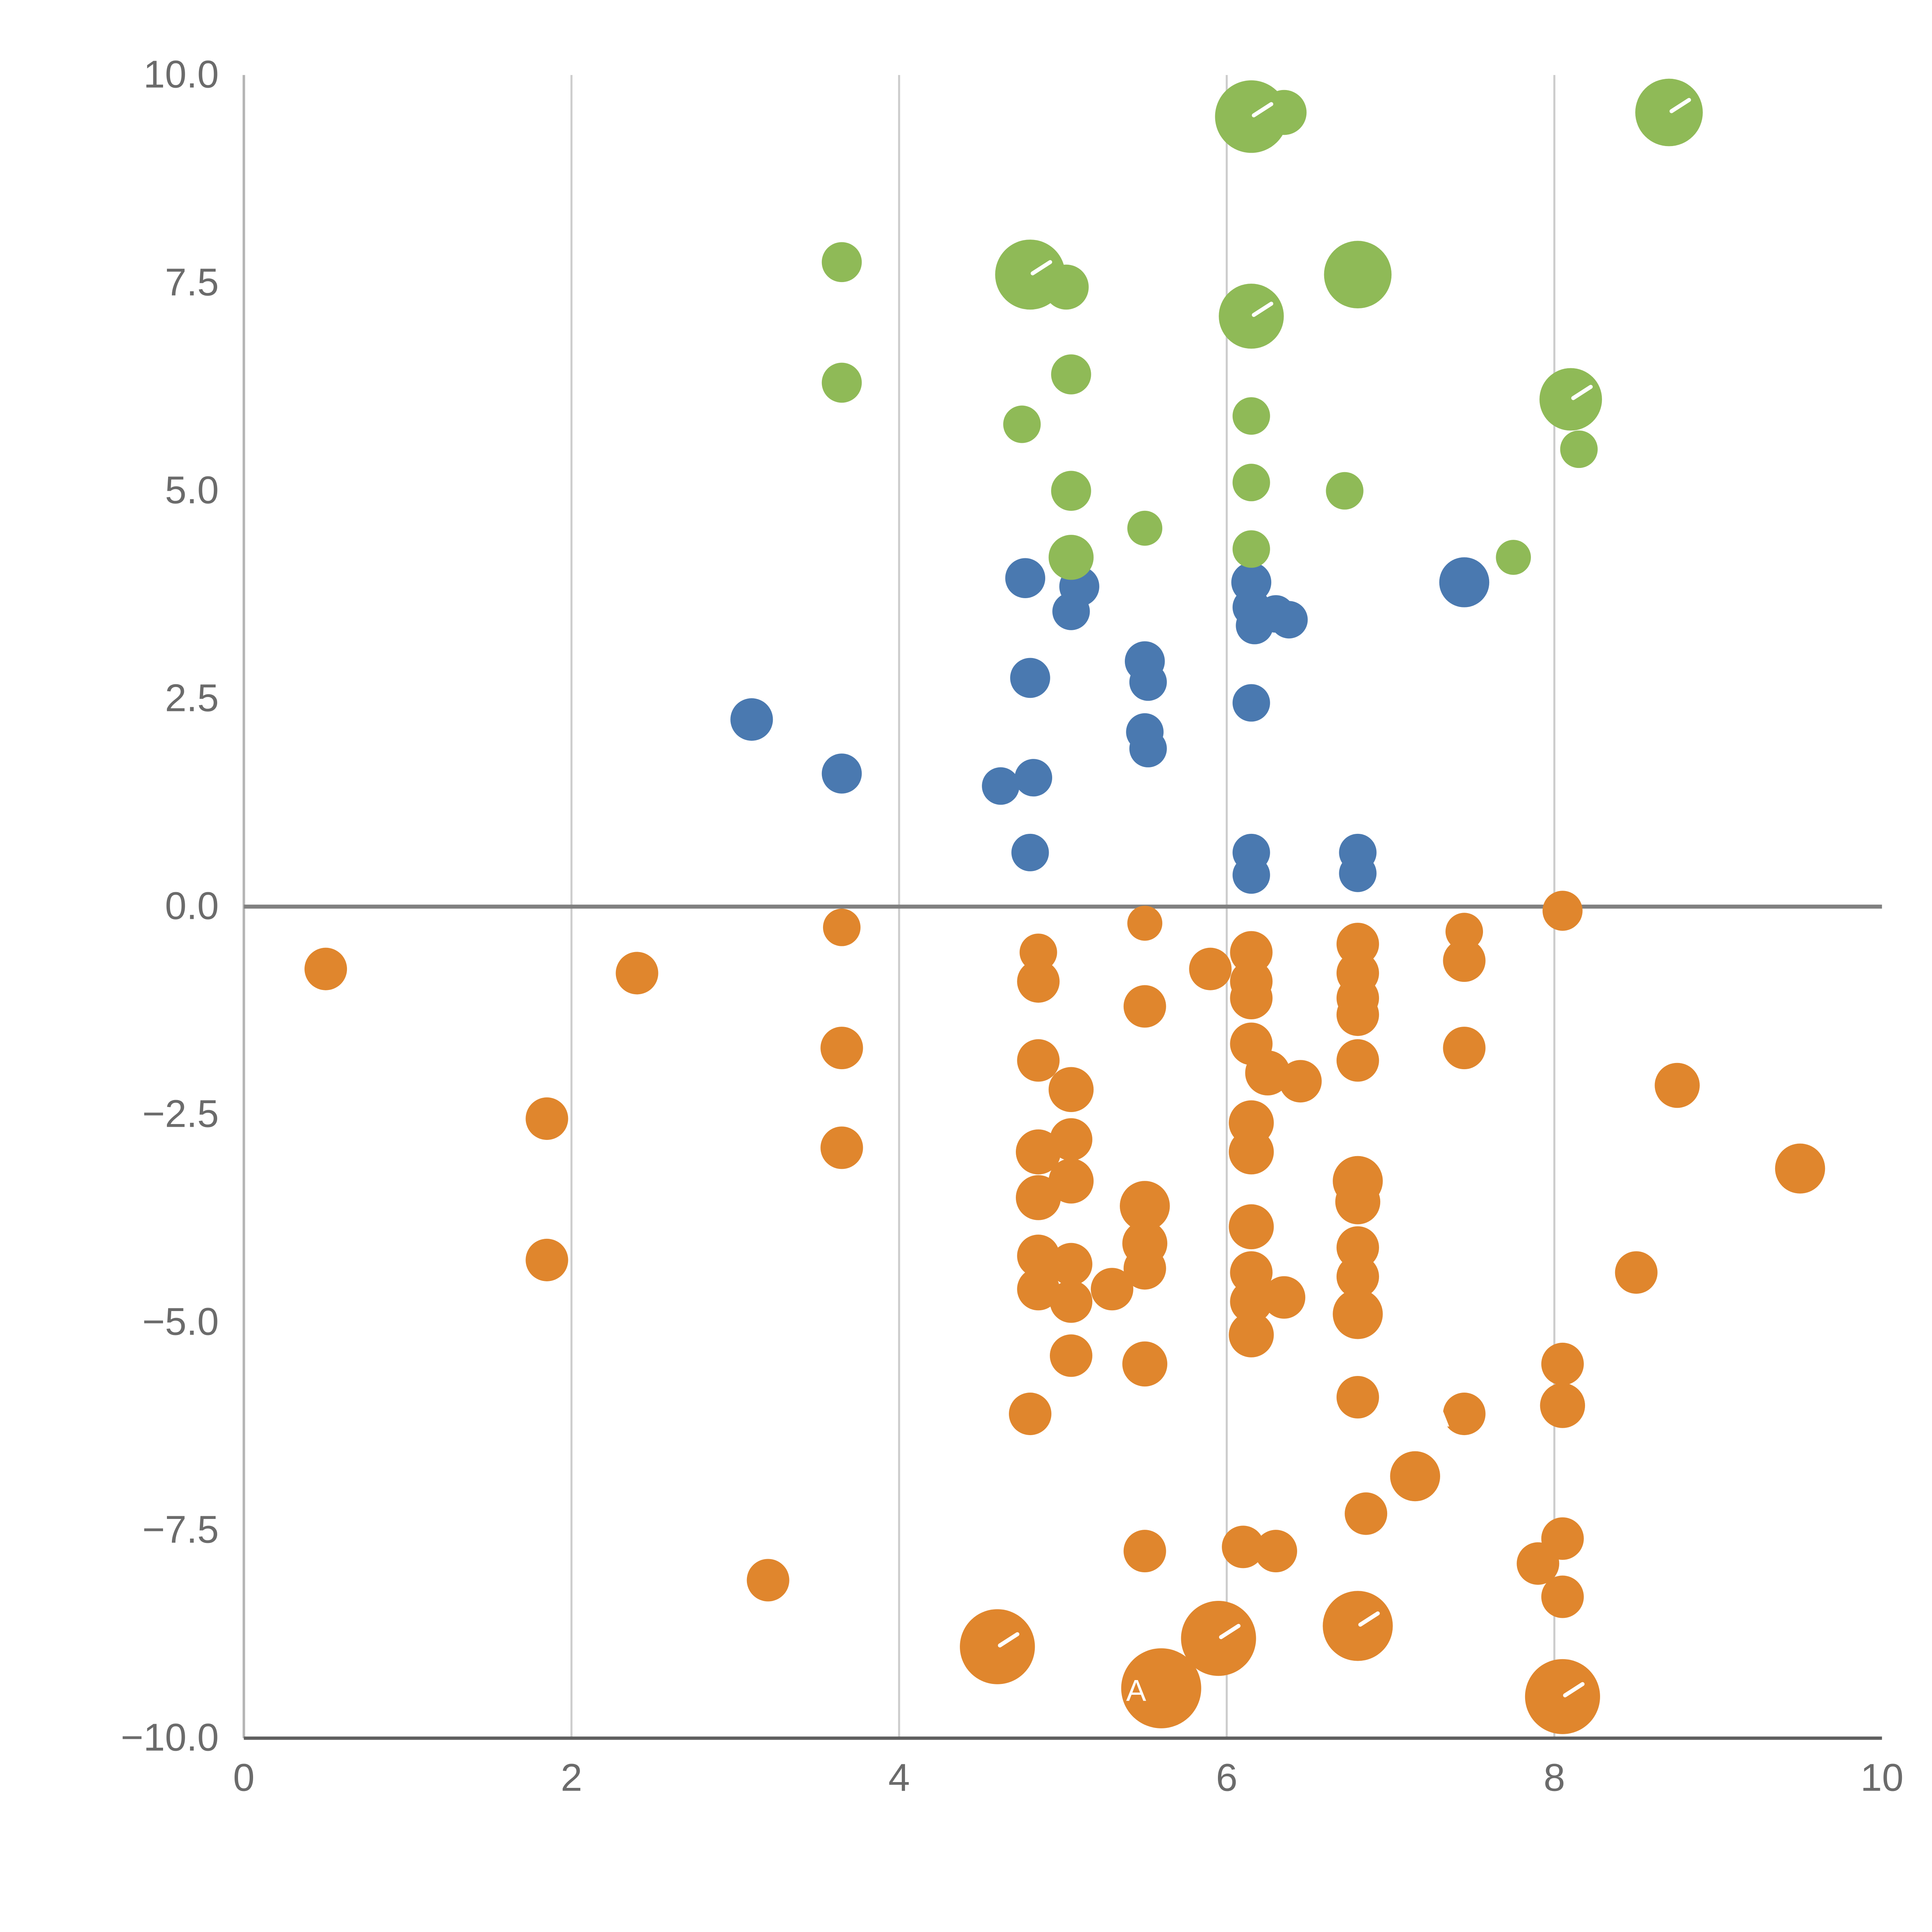 This screenshot has width=1932, height=1932. What do you see at coordinates (244, 1778) in the screenshot?
I see `x-tick-label: 0` at bounding box center [244, 1778].